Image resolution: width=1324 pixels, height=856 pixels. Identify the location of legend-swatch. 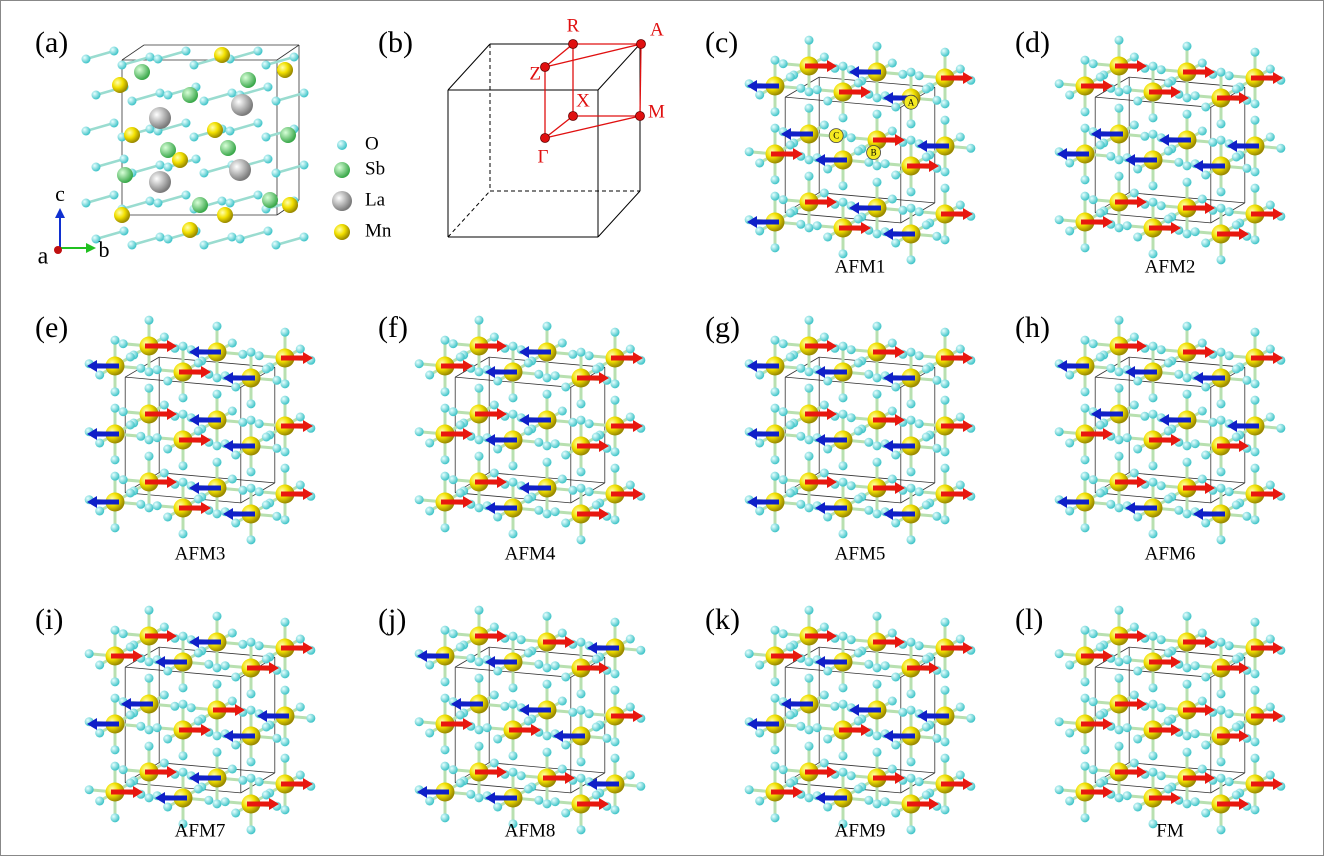
(342, 201).